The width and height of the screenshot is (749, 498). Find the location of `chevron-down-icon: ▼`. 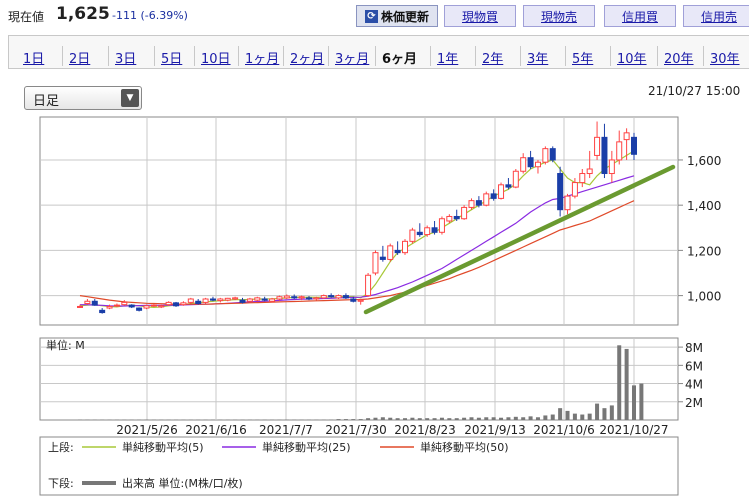

chevron-down-icon: ▼ is located at coordinates (130, 98).